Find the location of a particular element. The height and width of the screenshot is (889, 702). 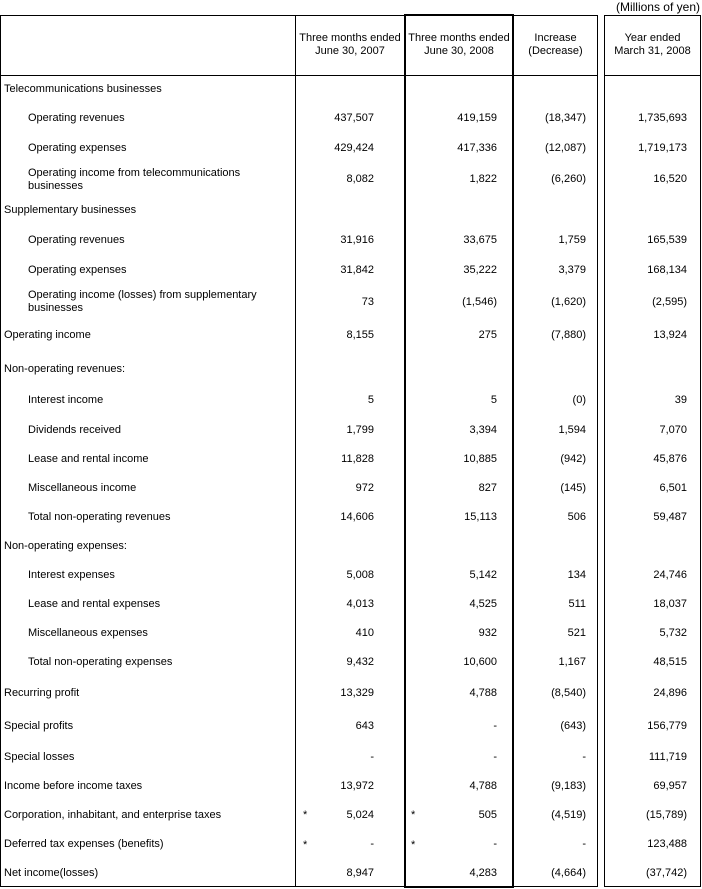

footnote-asterisk: * is located at coordinates (305, 844).